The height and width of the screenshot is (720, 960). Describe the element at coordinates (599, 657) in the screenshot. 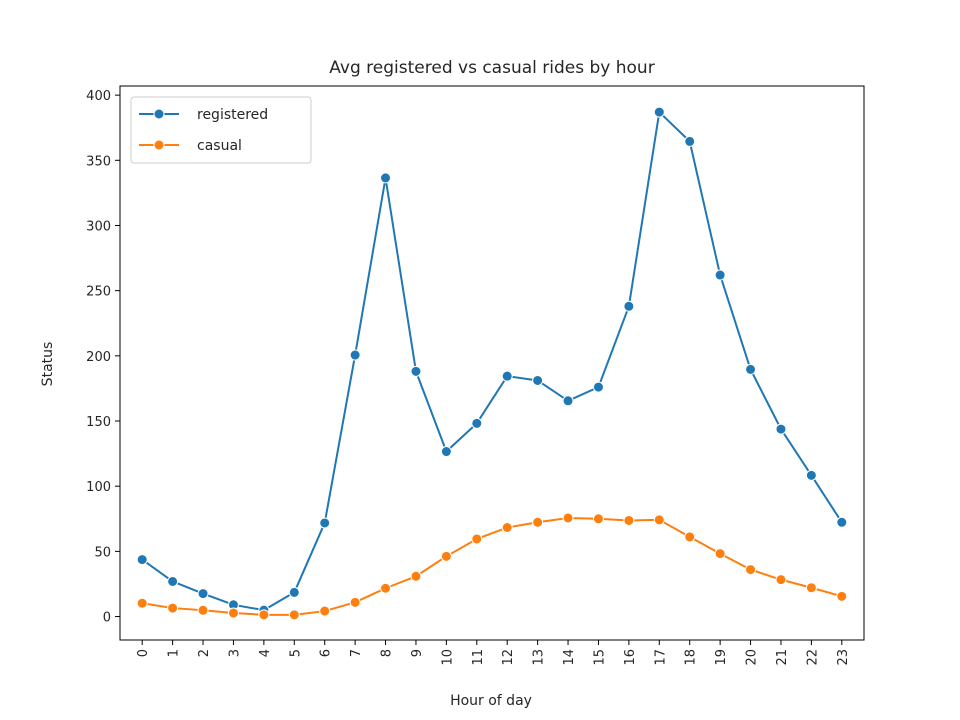

I see `x-tick-label: 15` at that location.